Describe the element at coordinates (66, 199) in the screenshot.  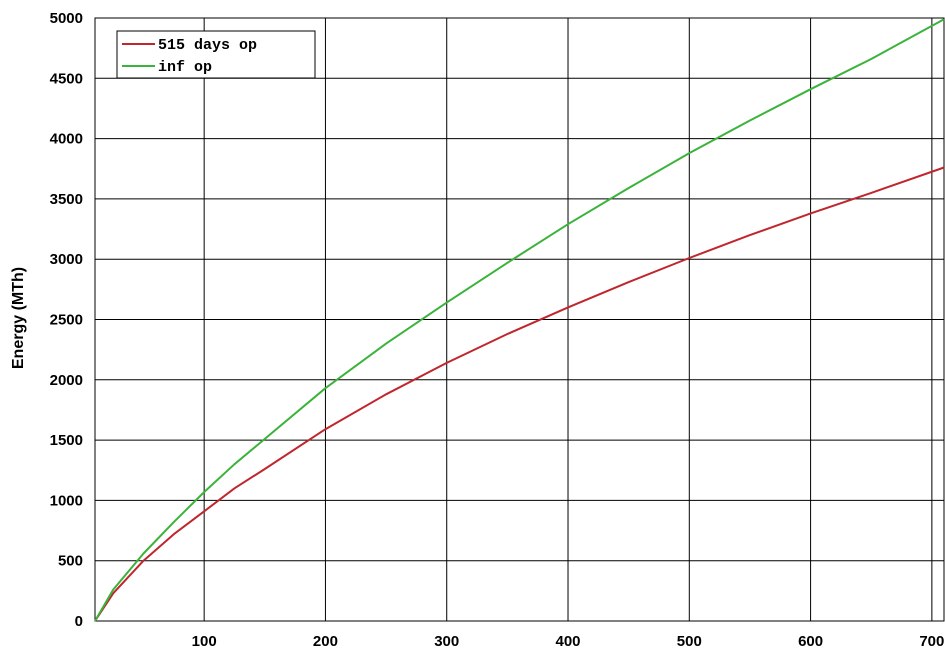
I see `y-tick-label: 3500` at that location.